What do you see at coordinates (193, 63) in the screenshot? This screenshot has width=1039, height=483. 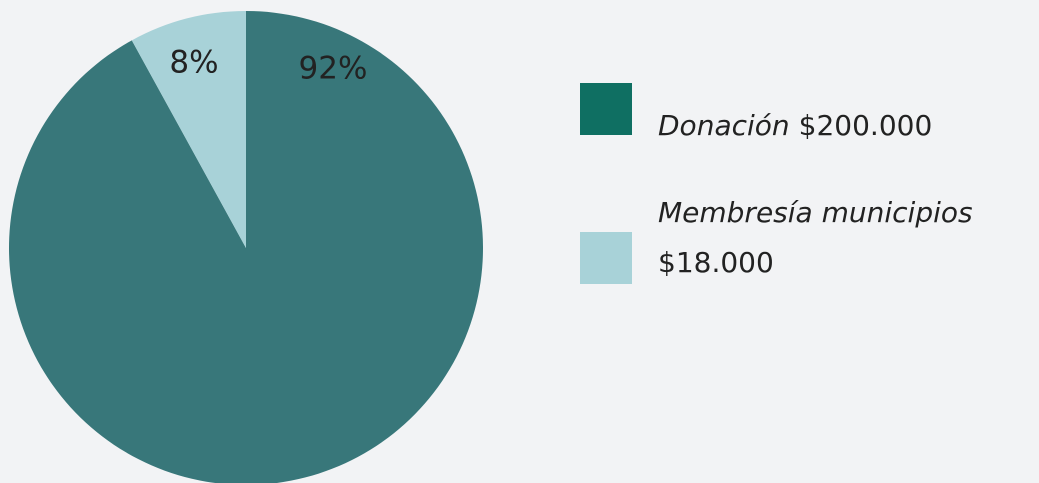 I see `data-label: 8%` at bounding box center [193, 63].